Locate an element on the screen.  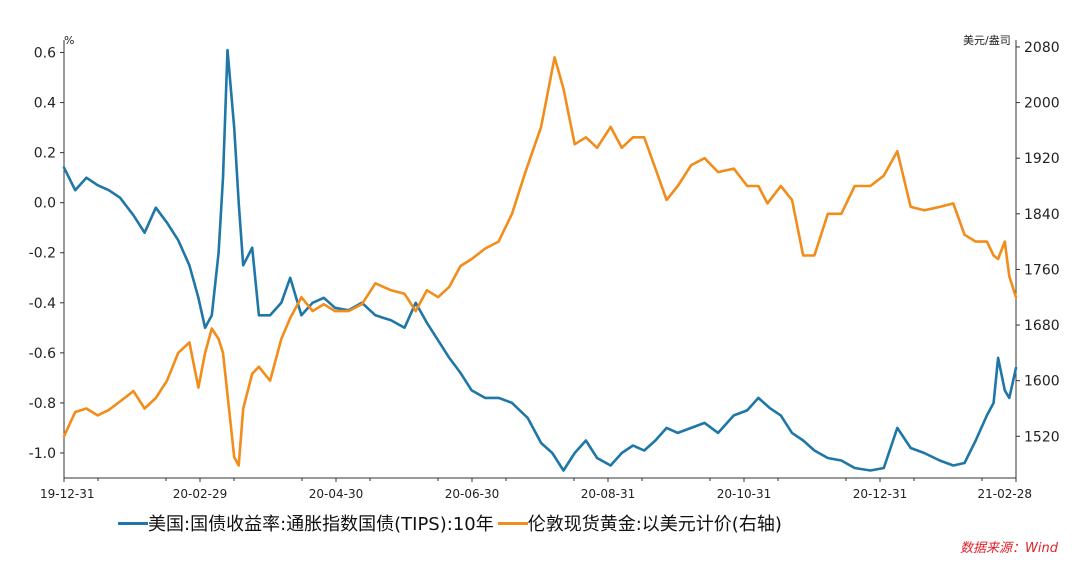
left-tick-label: -1.0 is located at coordinates (42, 454).